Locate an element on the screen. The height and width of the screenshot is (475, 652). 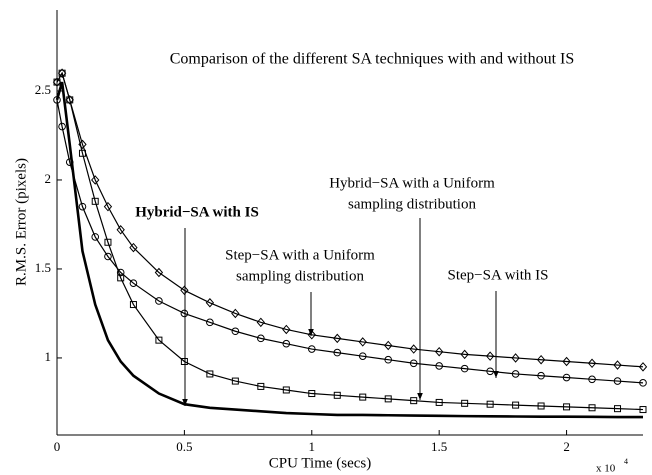
annotation-text: Hybrid−SA with IS is located at coordinates (197, 212).